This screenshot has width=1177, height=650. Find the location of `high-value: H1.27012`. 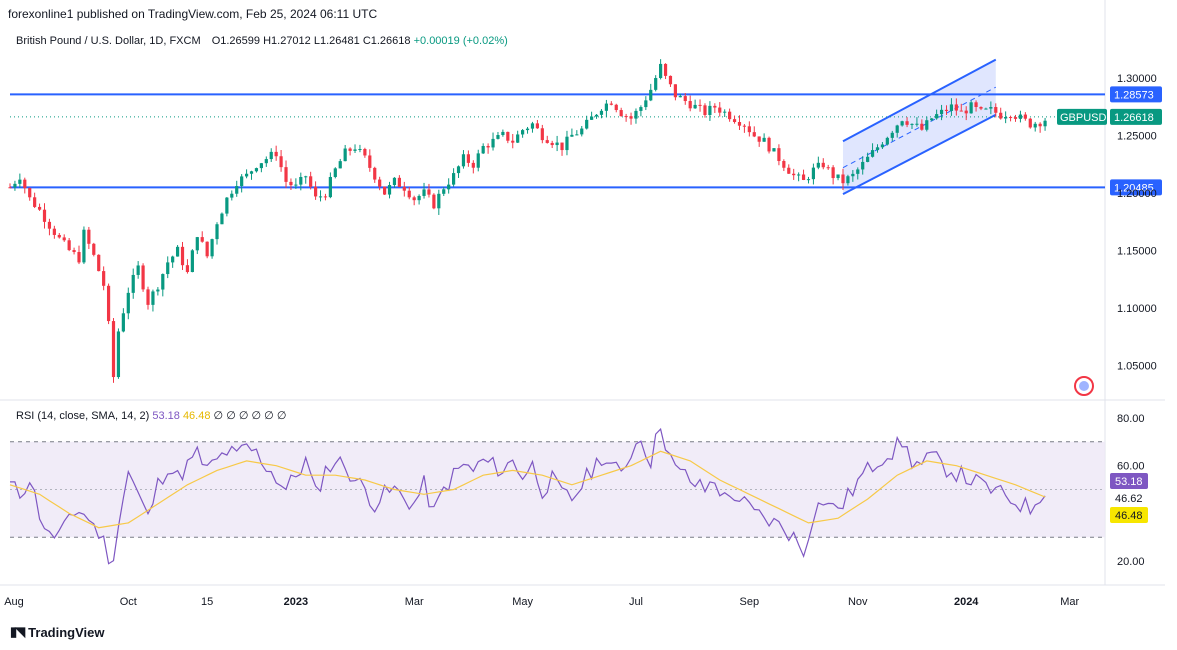

high-value: H1.27012 is located at coordinates (287, 41).